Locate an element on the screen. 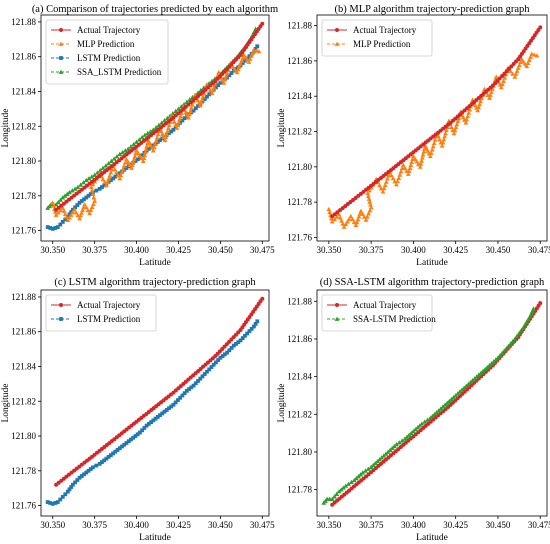 The width and height of the screenshot is (550, 544). y-tick-label: 121.84 is located at coordinates (23, 366).